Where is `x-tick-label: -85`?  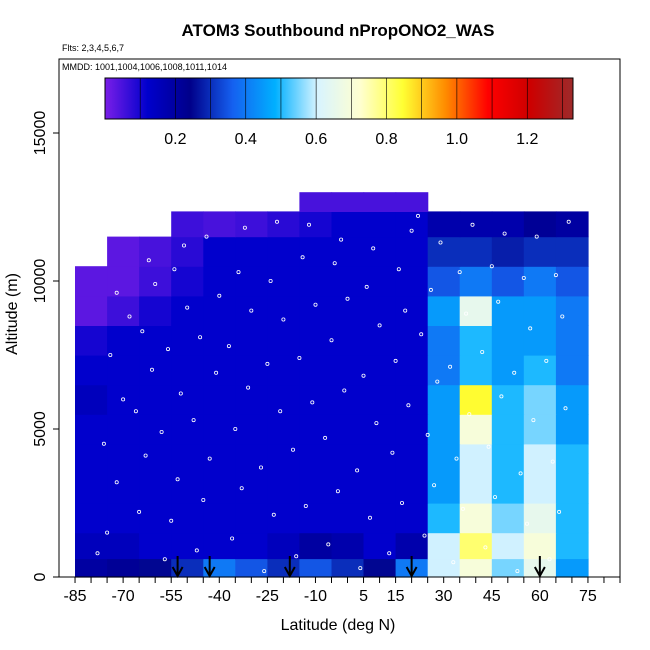 x-tick-label: -85 is located at coordinates (74, 596).